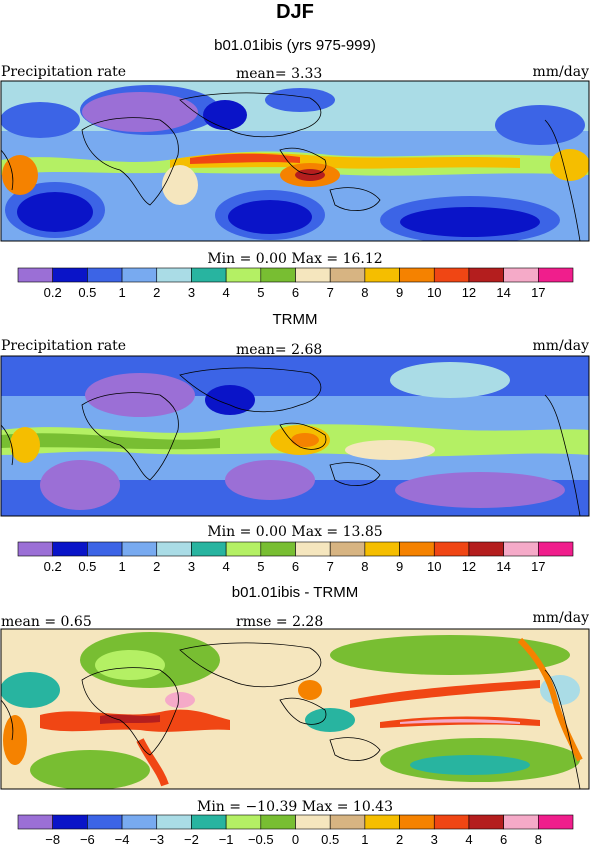 This screenshot has height=845, width=591. I want to click on panel-model-minmax: Min = 0.00 Max = 16.12, so click(294, 259).